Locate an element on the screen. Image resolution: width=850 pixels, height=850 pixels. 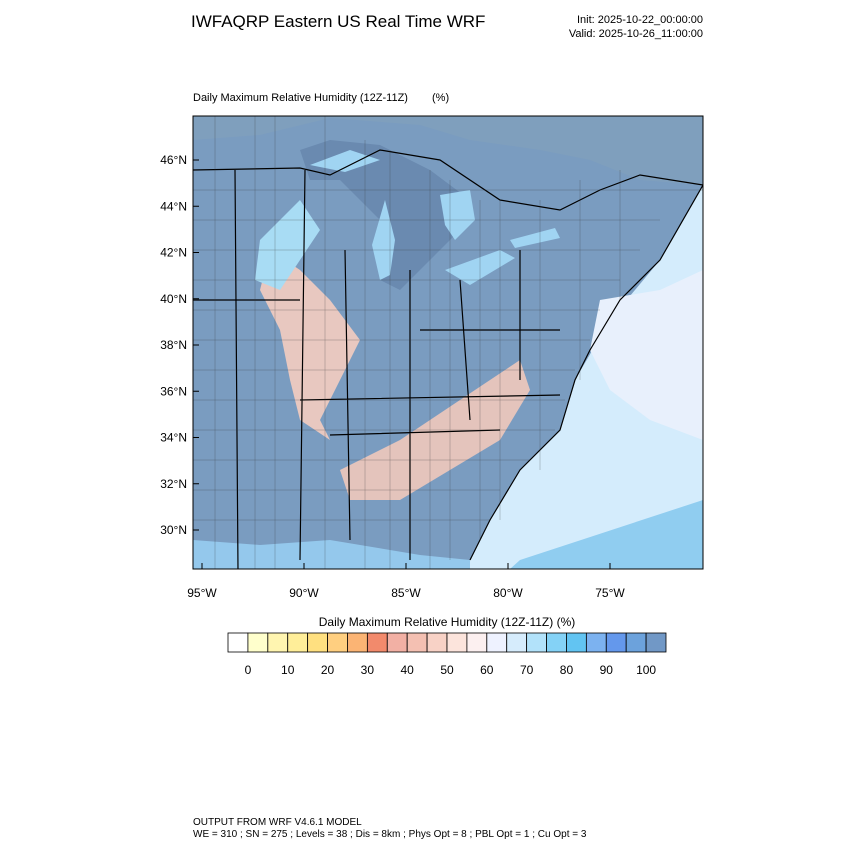
map-units: (%) is located at coordinates (440, 98).